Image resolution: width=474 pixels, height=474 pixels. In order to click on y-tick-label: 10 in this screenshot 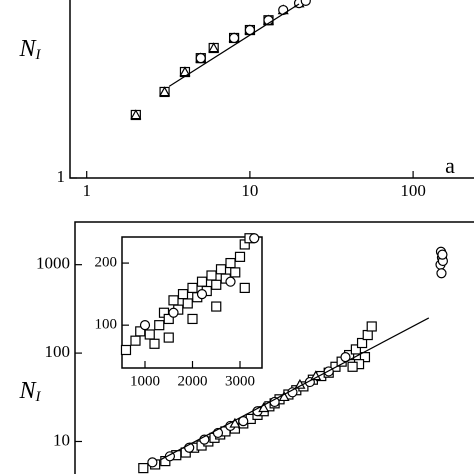, I will do `click(61, 439)`.